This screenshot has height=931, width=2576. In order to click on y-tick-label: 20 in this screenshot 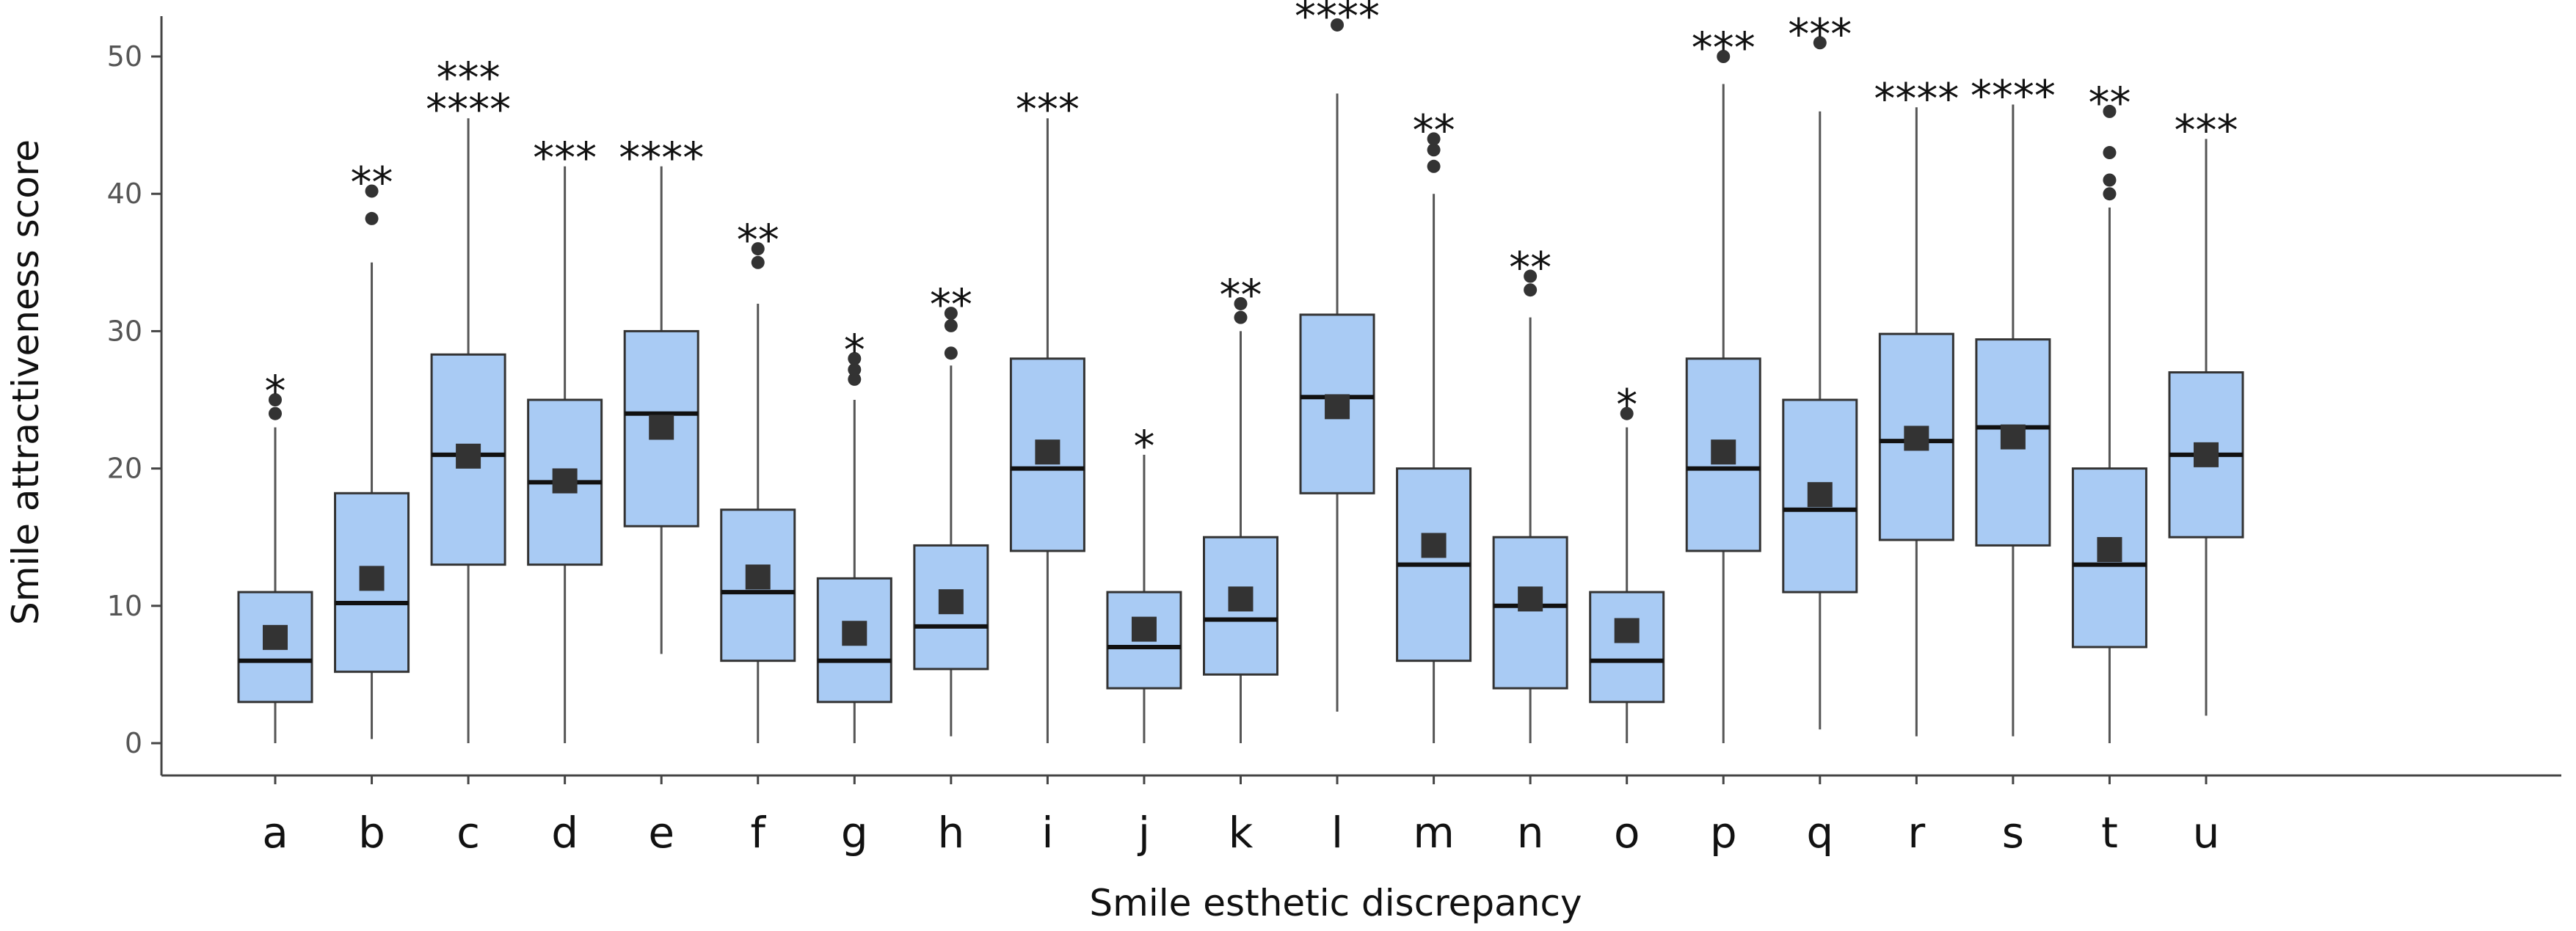, I will do `click(124, 469)`.